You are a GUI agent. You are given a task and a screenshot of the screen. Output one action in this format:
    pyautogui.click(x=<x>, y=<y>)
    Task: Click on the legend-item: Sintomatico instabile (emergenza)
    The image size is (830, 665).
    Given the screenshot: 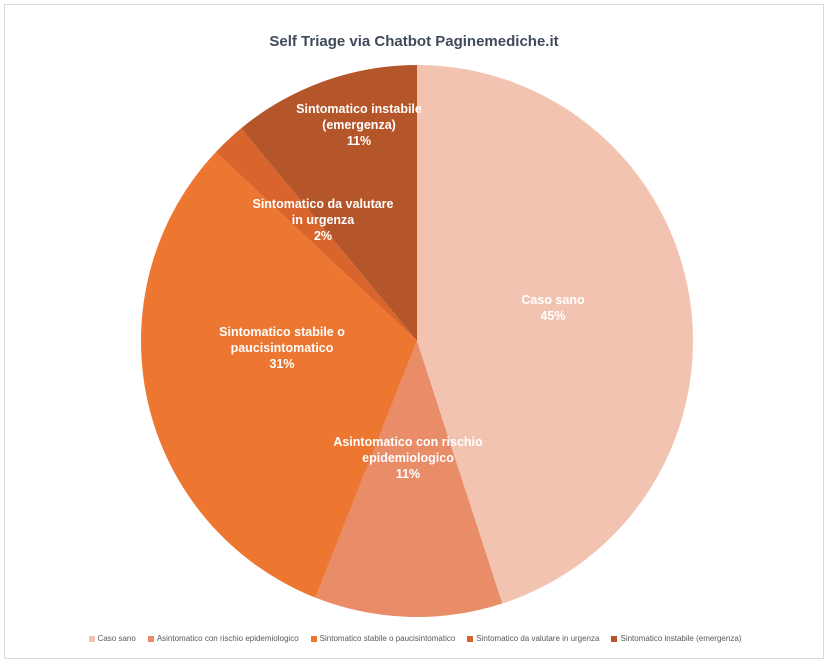 What is the action you would take?
    pyautogui.click(x=676, y=638)
    